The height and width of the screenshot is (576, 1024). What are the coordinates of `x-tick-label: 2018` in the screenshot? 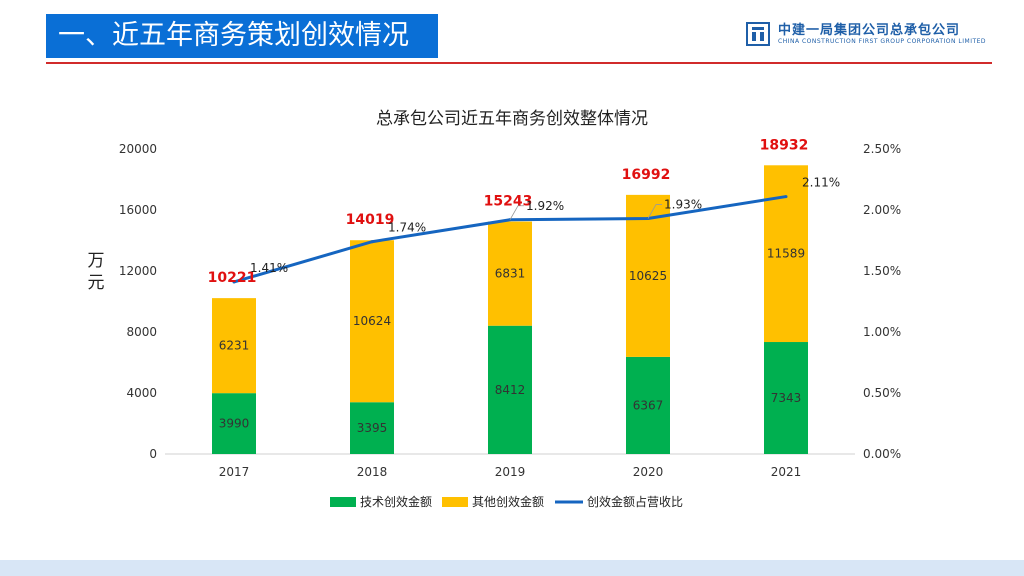 It's located at (372, 472).